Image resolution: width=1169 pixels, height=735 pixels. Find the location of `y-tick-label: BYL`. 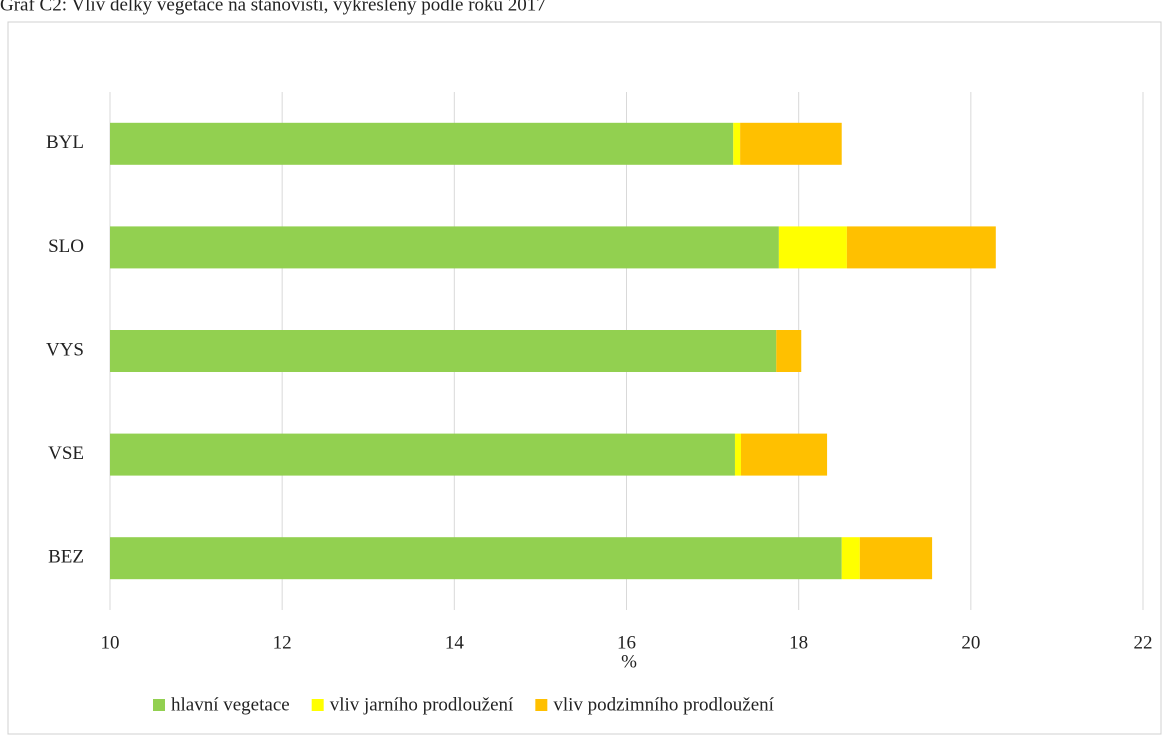

y-tick-label: BYL is located at coordinates (65, 142).